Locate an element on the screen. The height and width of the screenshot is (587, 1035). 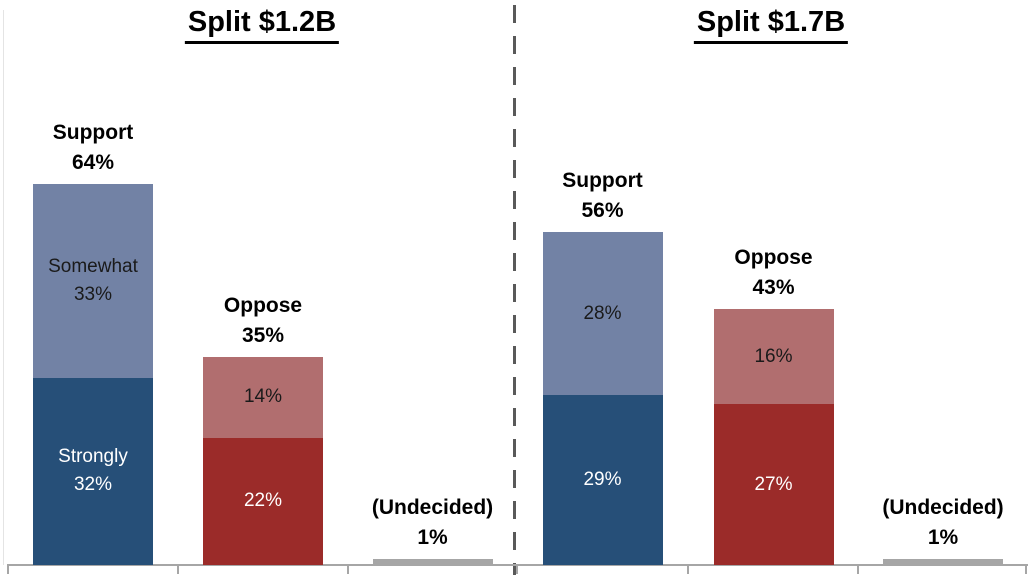
bar-header-label: Oppose 35% is located at coordinates (263, 321).